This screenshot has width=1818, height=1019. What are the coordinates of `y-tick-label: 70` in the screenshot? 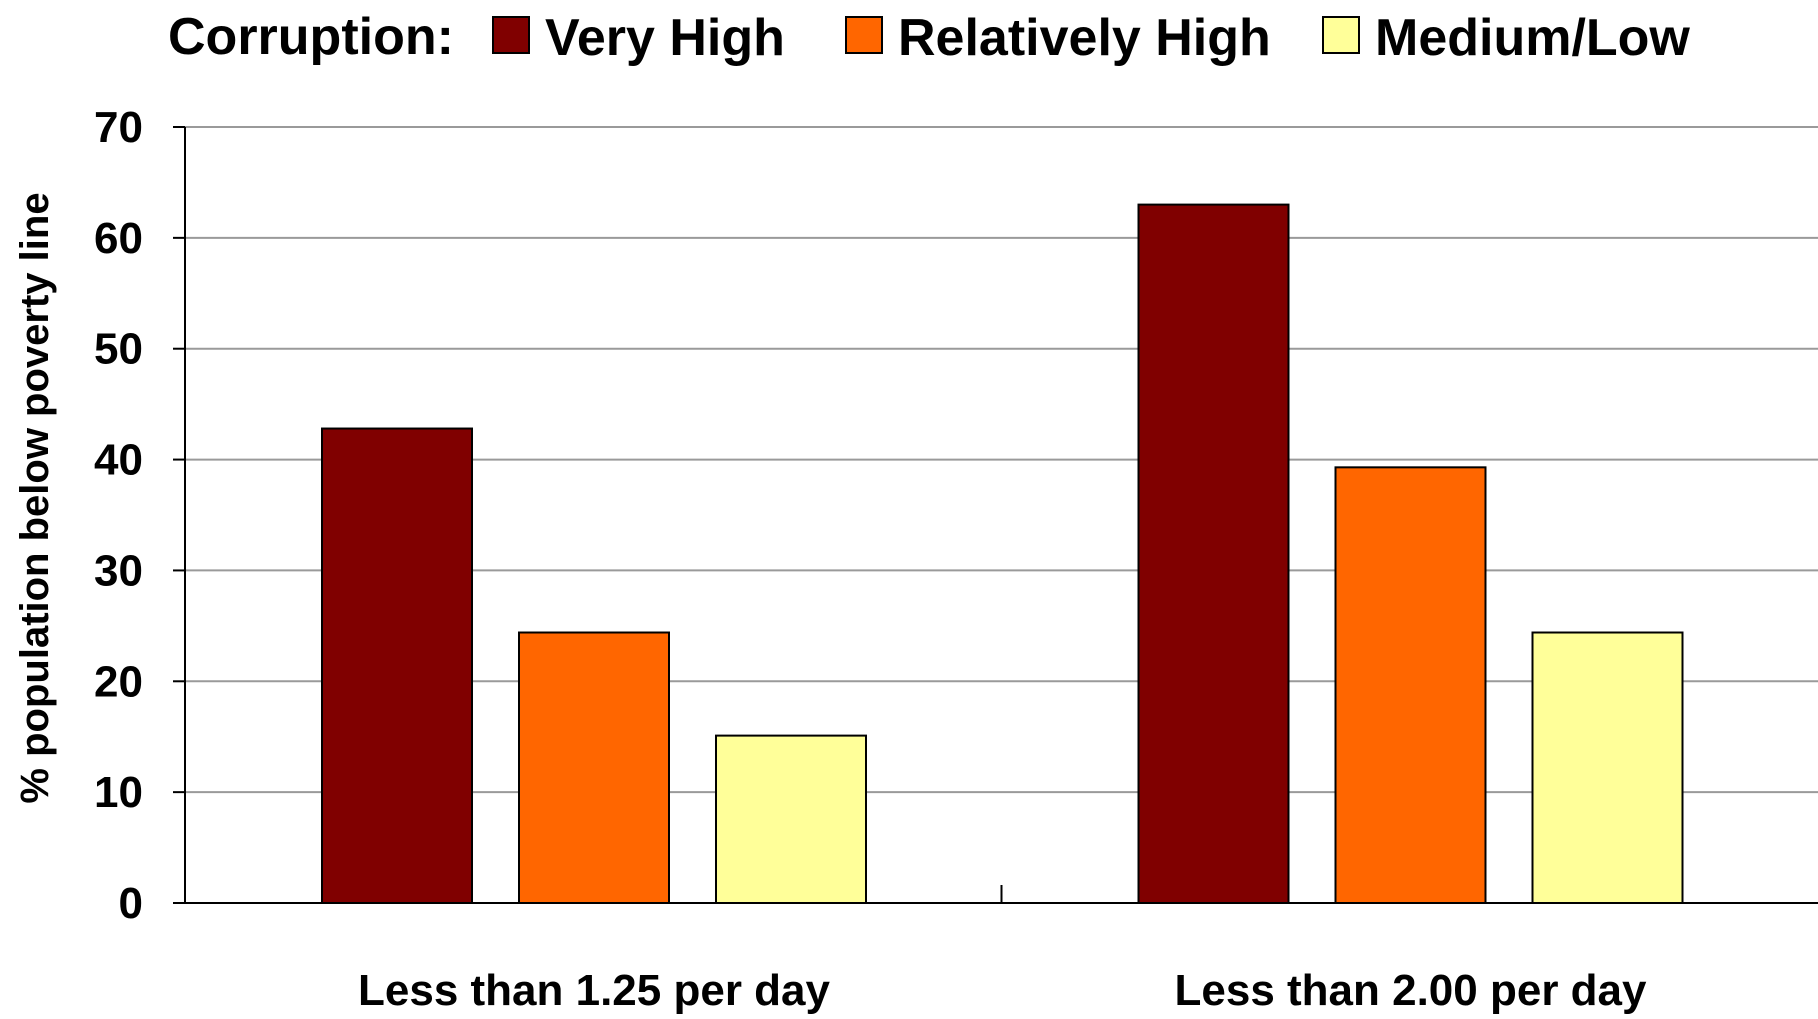 It's located at (118, 127).